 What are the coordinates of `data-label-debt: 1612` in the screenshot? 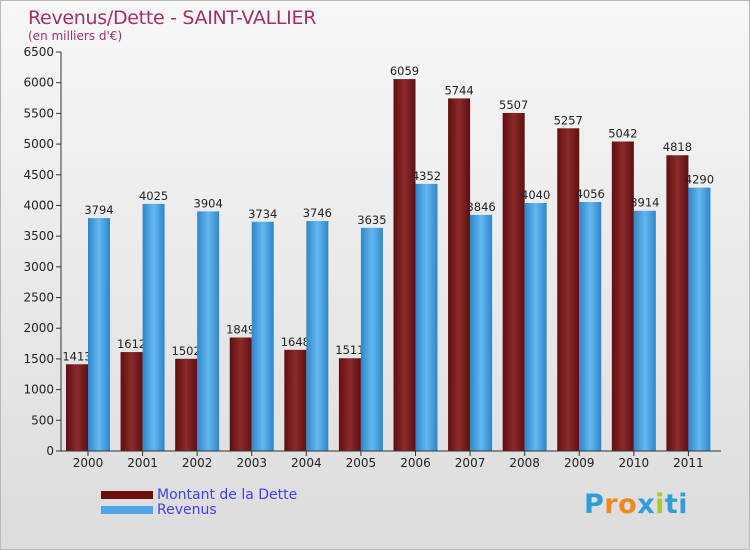 It's located at (131, 344).